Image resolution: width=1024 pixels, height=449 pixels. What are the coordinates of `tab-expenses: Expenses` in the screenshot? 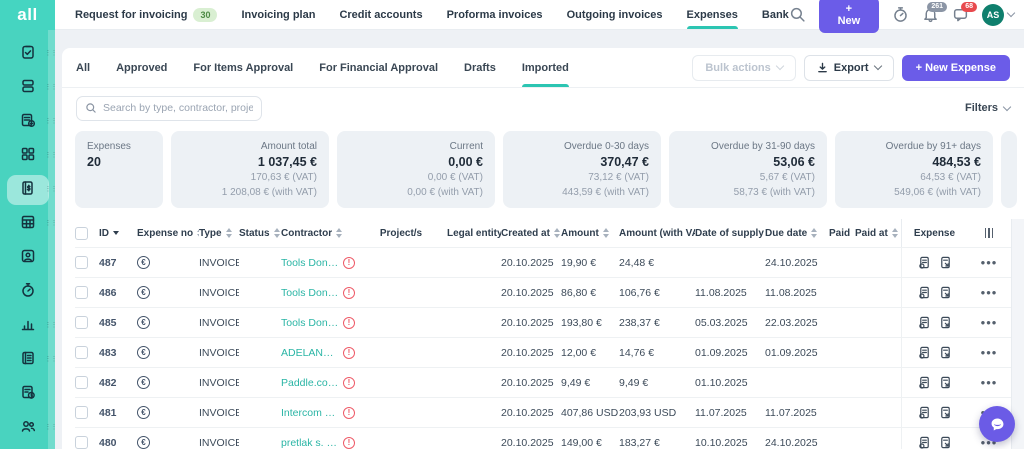 It's located at (712, 14).